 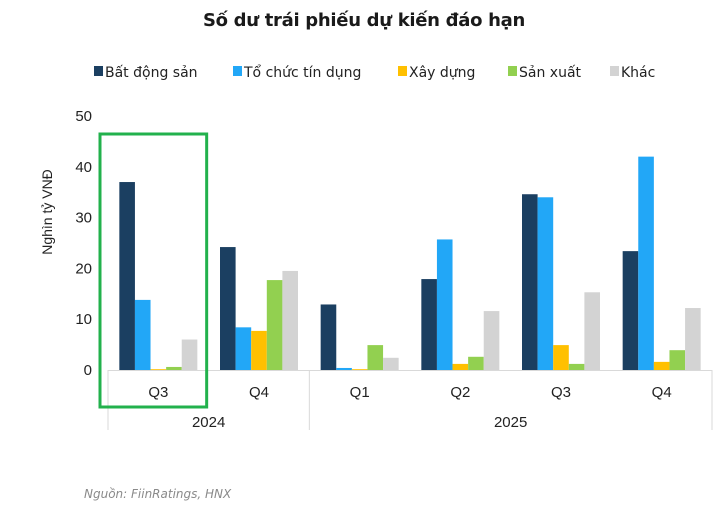 What do you see at coordinates (638, 73) in the screenshot?
I see `legend-label: Khác` at bounding box center [638, 73].